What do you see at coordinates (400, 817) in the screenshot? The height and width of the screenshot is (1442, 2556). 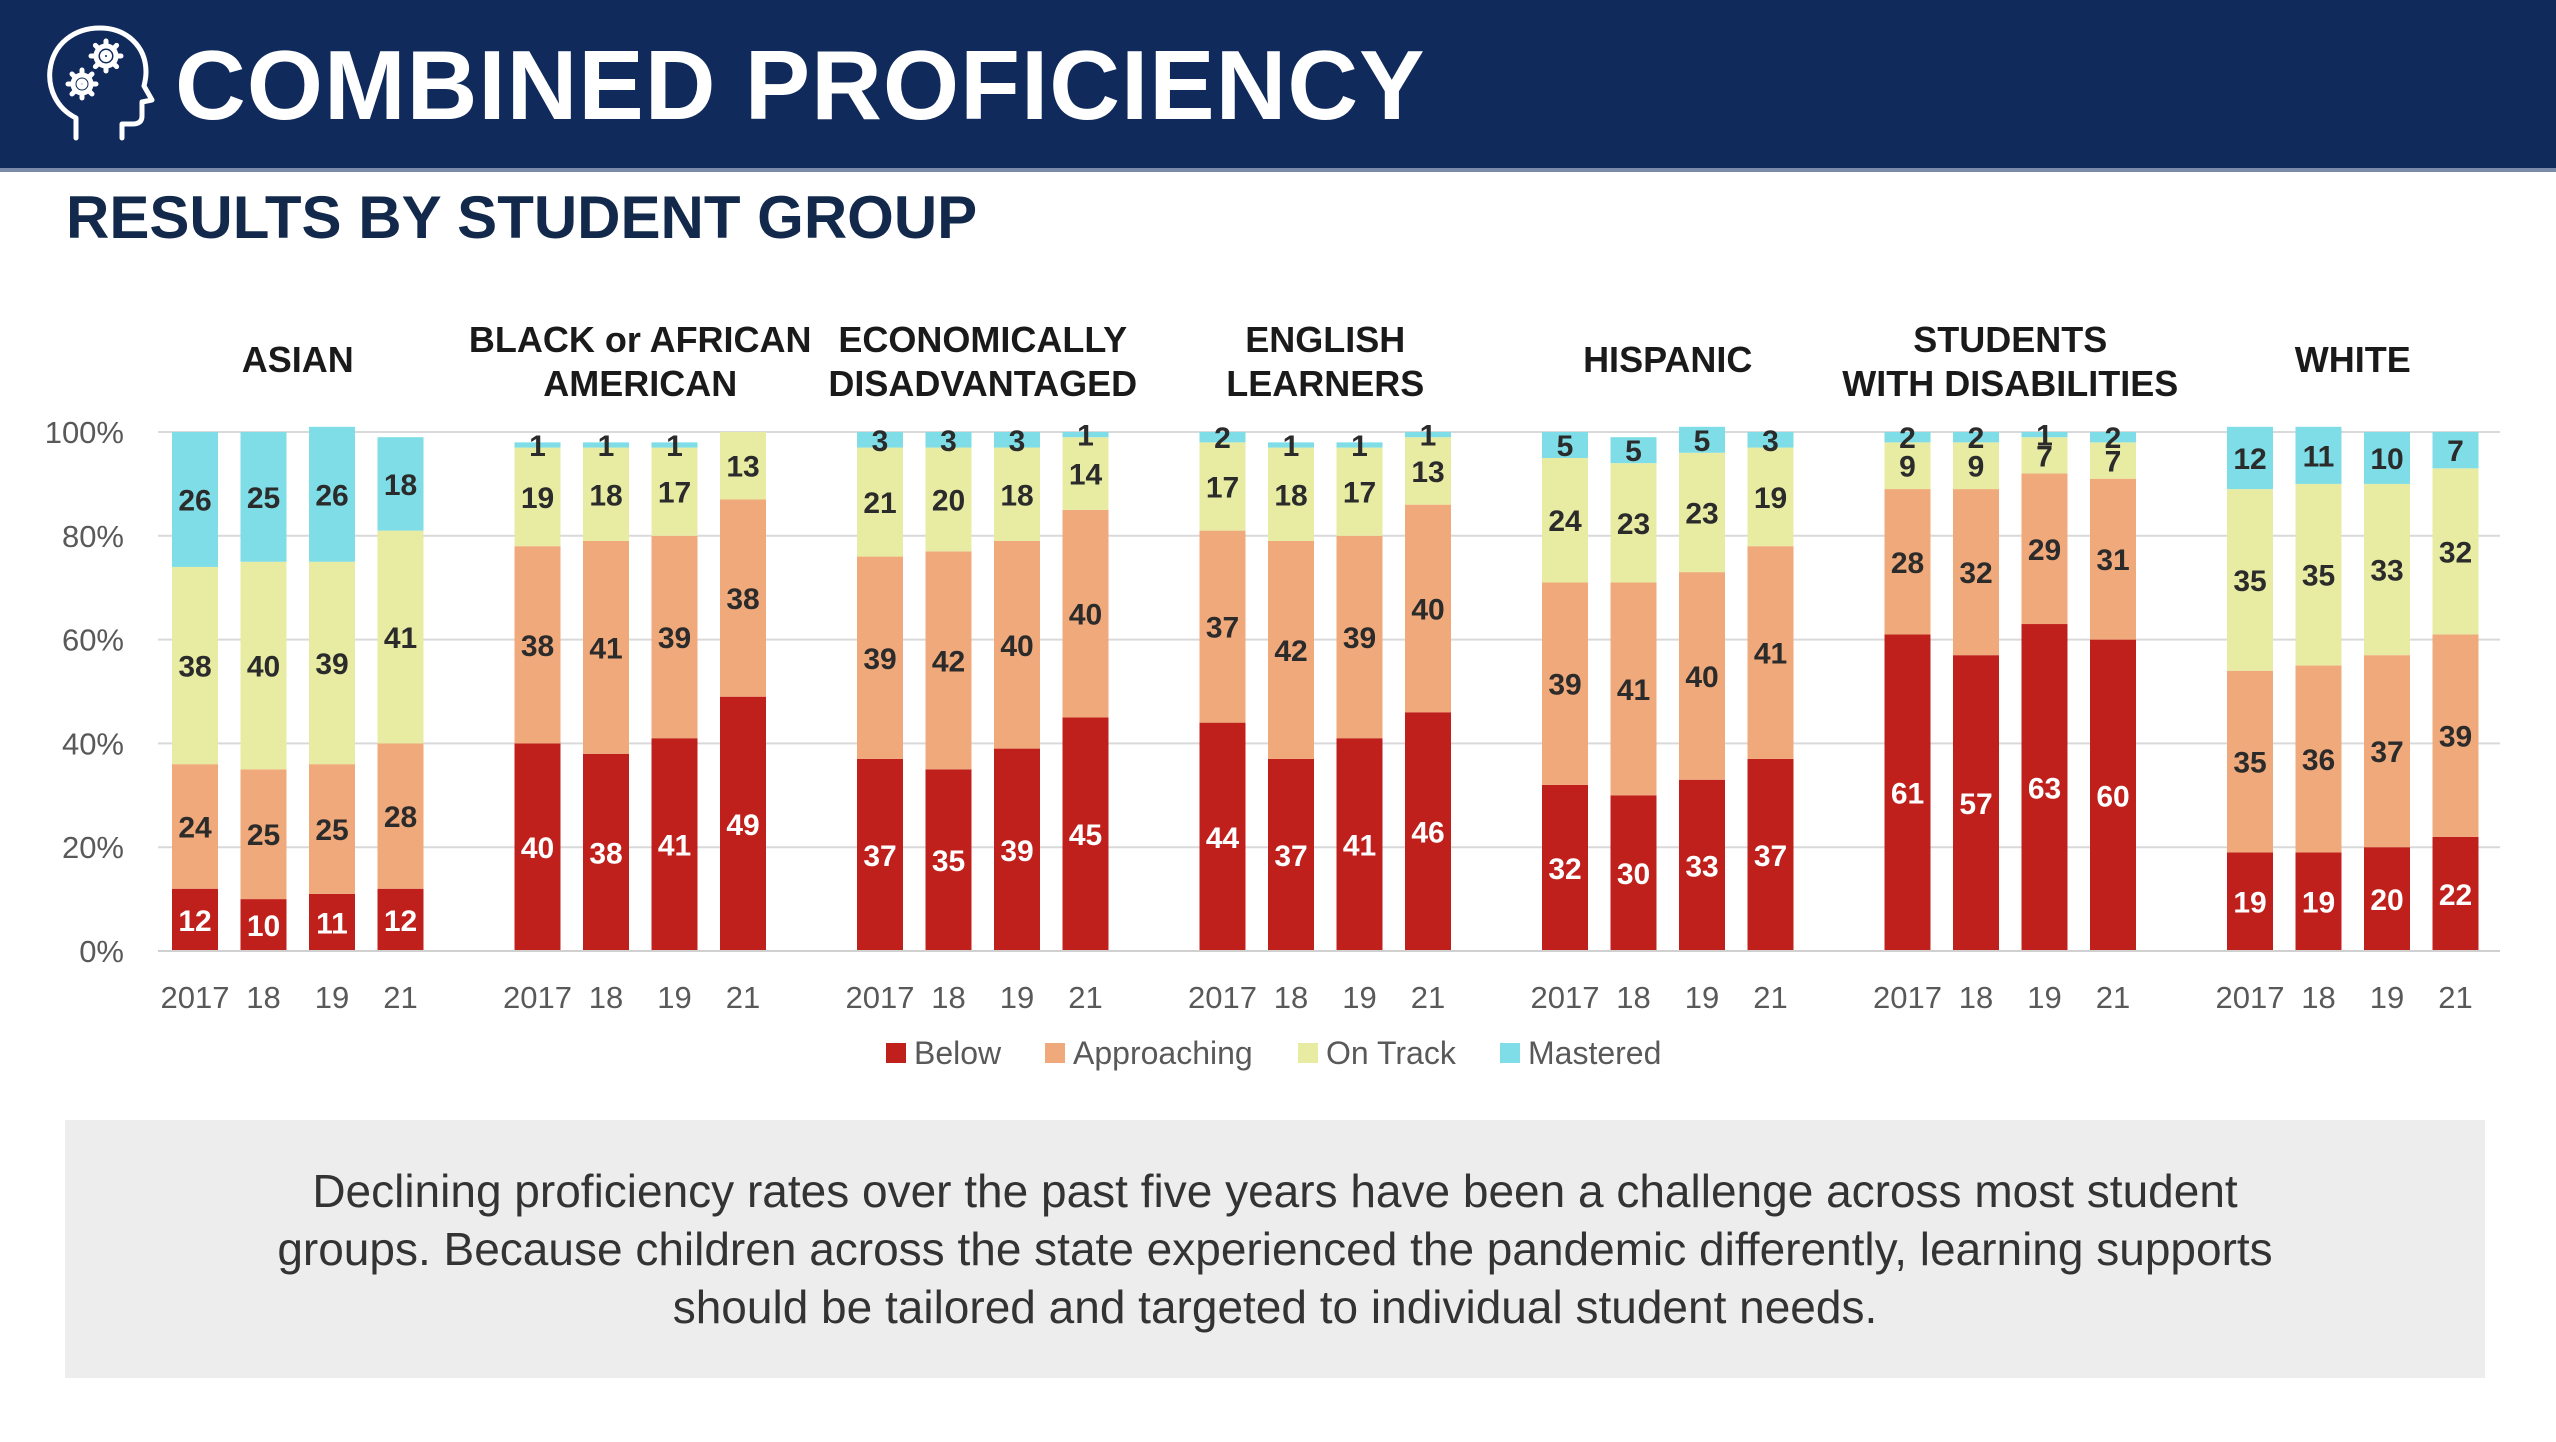 I see `data-label: 28` at bounding box center [400, 817].